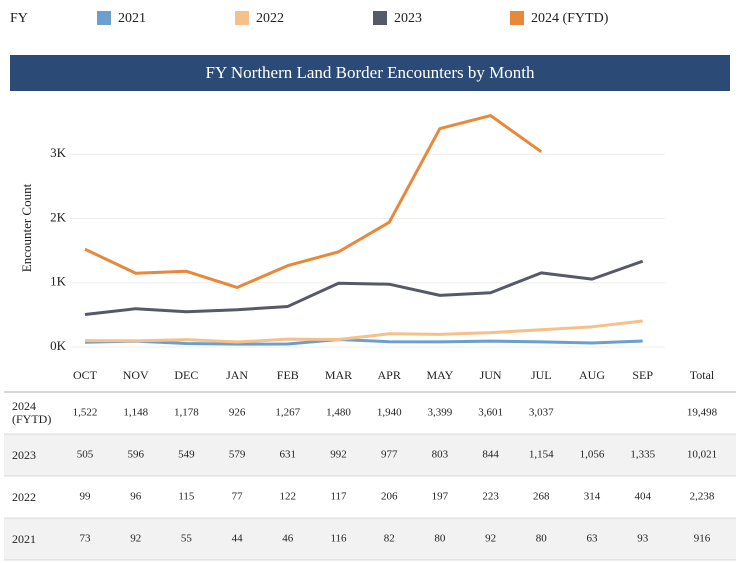 The height and width of the screenshot is (563, 740). Describe the element at coordinates (237, 413) in the screenshot. I see `table-cell: 926` at that location.